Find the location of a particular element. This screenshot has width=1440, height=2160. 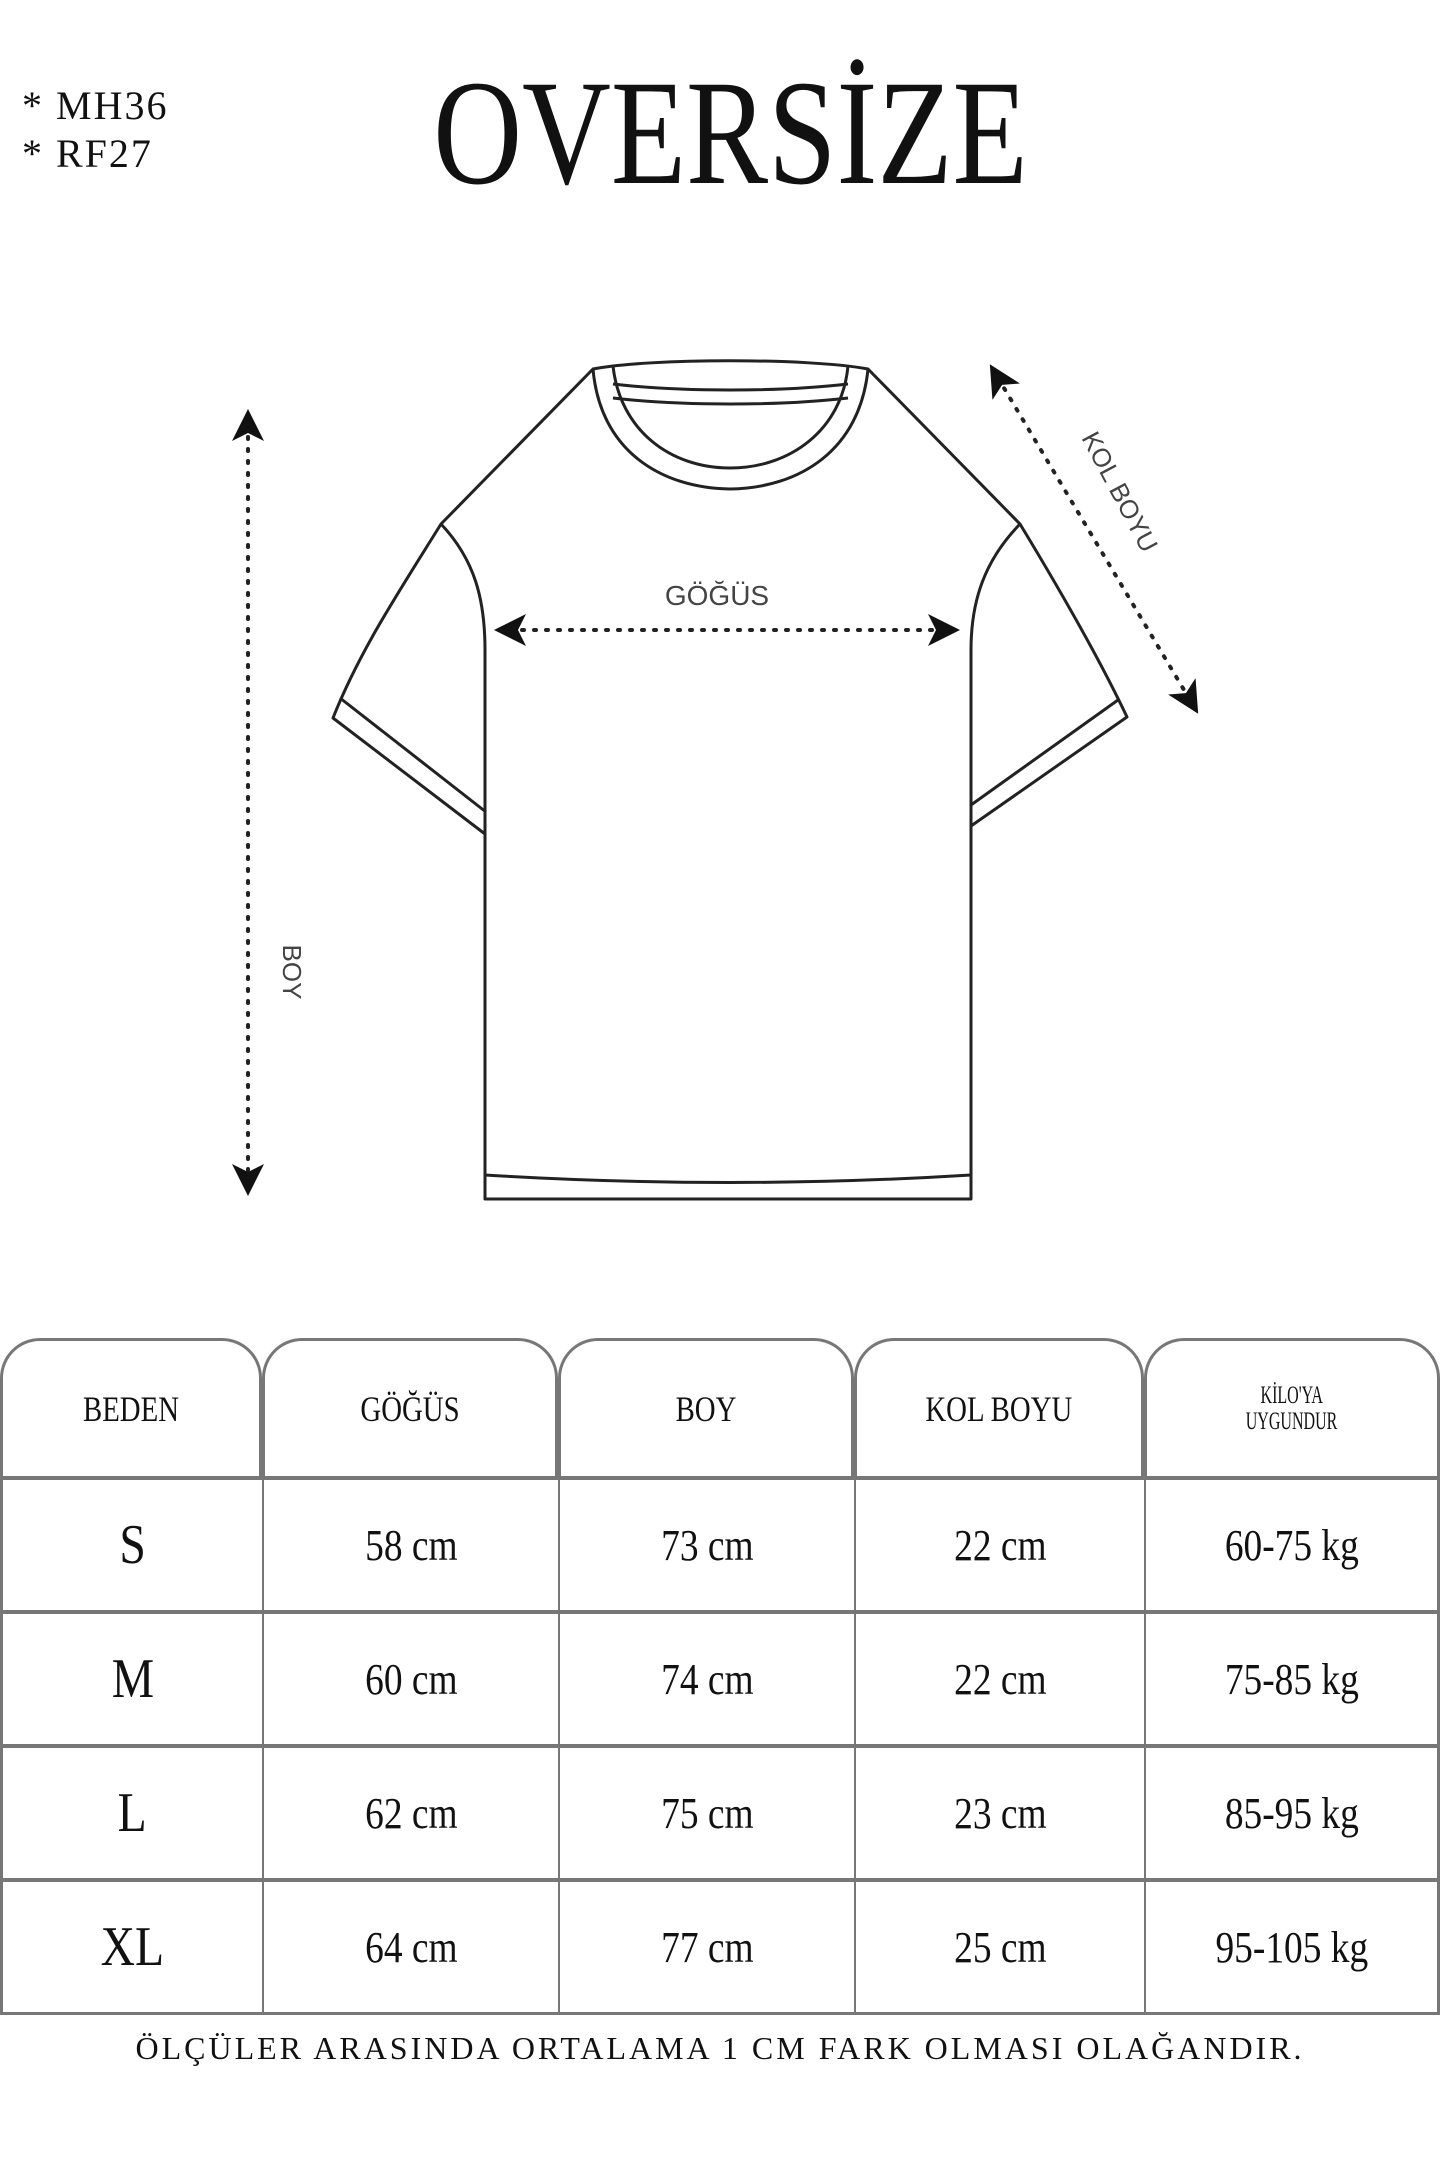

table-cell: 62 cm is located at coordinates (410, 1813).